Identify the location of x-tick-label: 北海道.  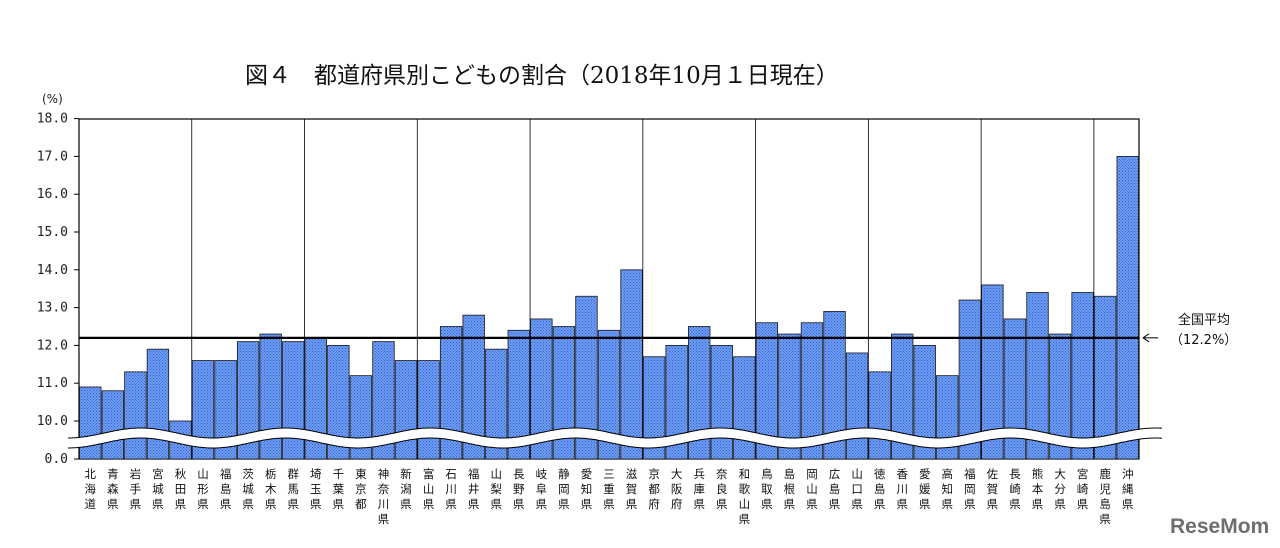
(91, 489).